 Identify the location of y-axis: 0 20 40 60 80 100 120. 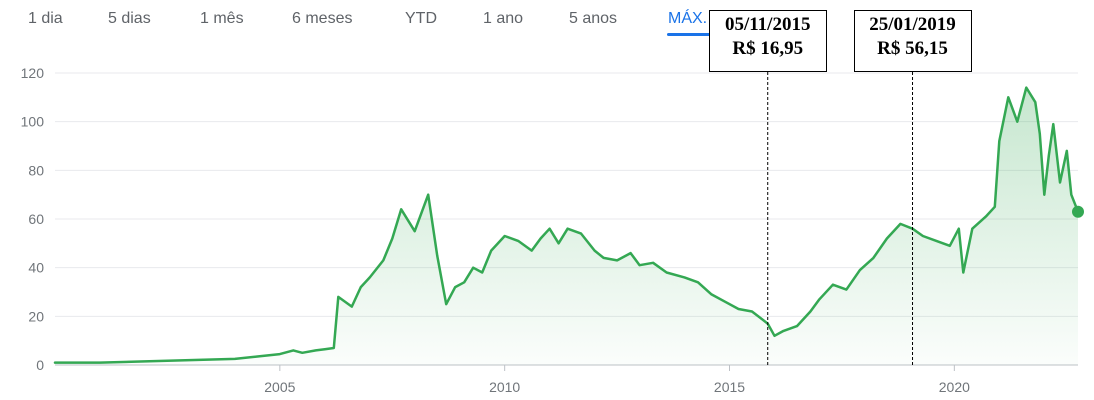
(33, 219).